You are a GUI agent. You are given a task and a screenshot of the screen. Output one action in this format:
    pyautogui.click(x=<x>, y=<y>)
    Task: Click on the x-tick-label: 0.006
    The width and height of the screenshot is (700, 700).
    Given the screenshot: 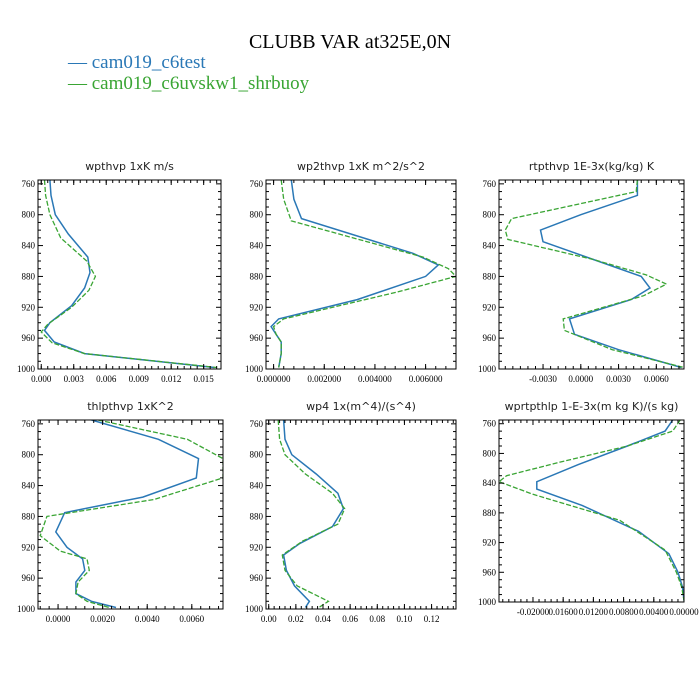 What is the action you would take?
    pyautogui.click(x=106, y=379)
    